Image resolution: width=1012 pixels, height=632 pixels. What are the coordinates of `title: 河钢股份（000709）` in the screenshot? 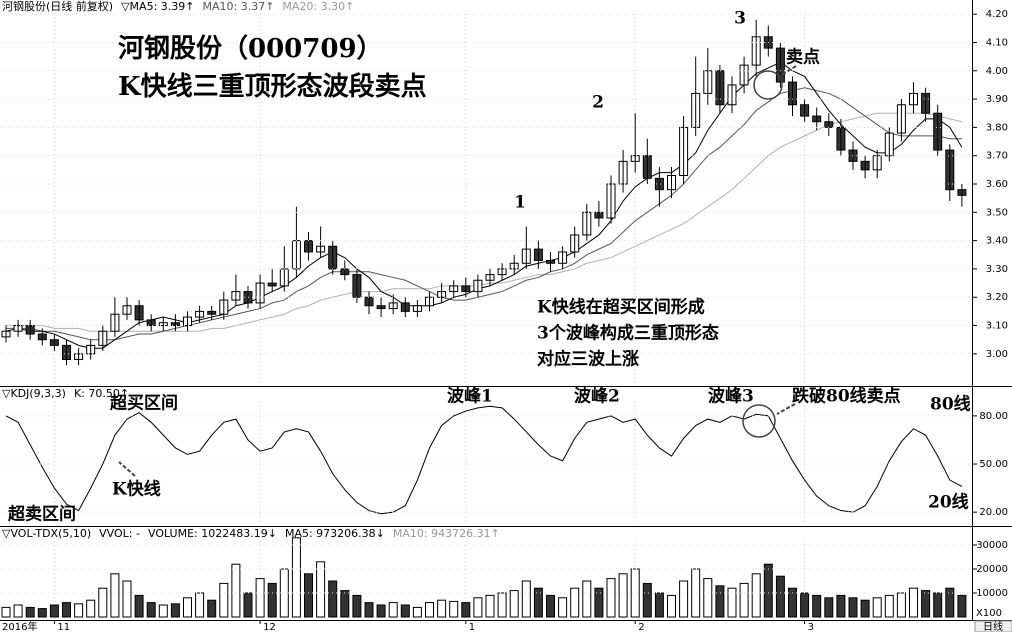 It's located at (250, 49).